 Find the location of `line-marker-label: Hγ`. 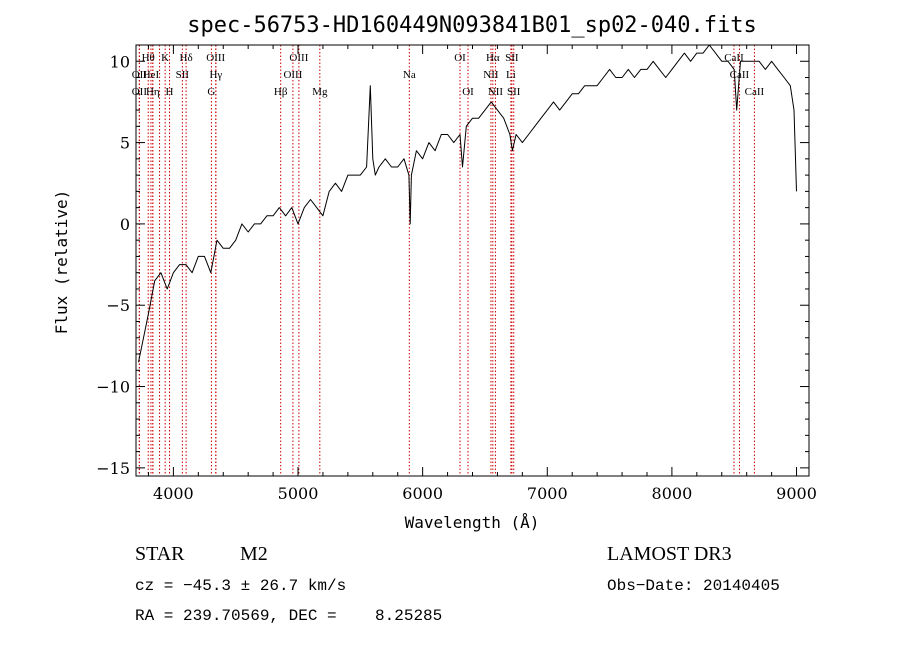

line-marker-label: Hγ is located at coordinates (215, 75).